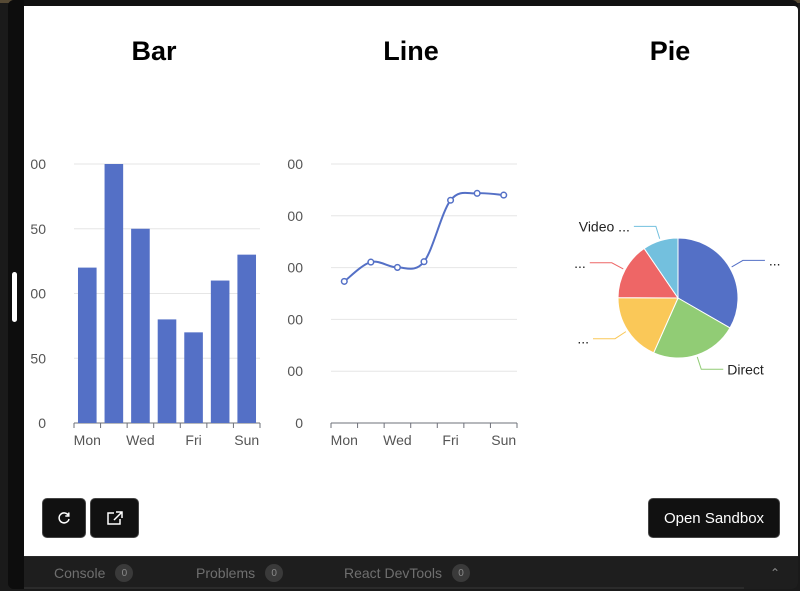 This screenshot has height=591, width=800. Describe the element at coordinates (397, 267) in the screenshot. I see `point-wed` at that location.